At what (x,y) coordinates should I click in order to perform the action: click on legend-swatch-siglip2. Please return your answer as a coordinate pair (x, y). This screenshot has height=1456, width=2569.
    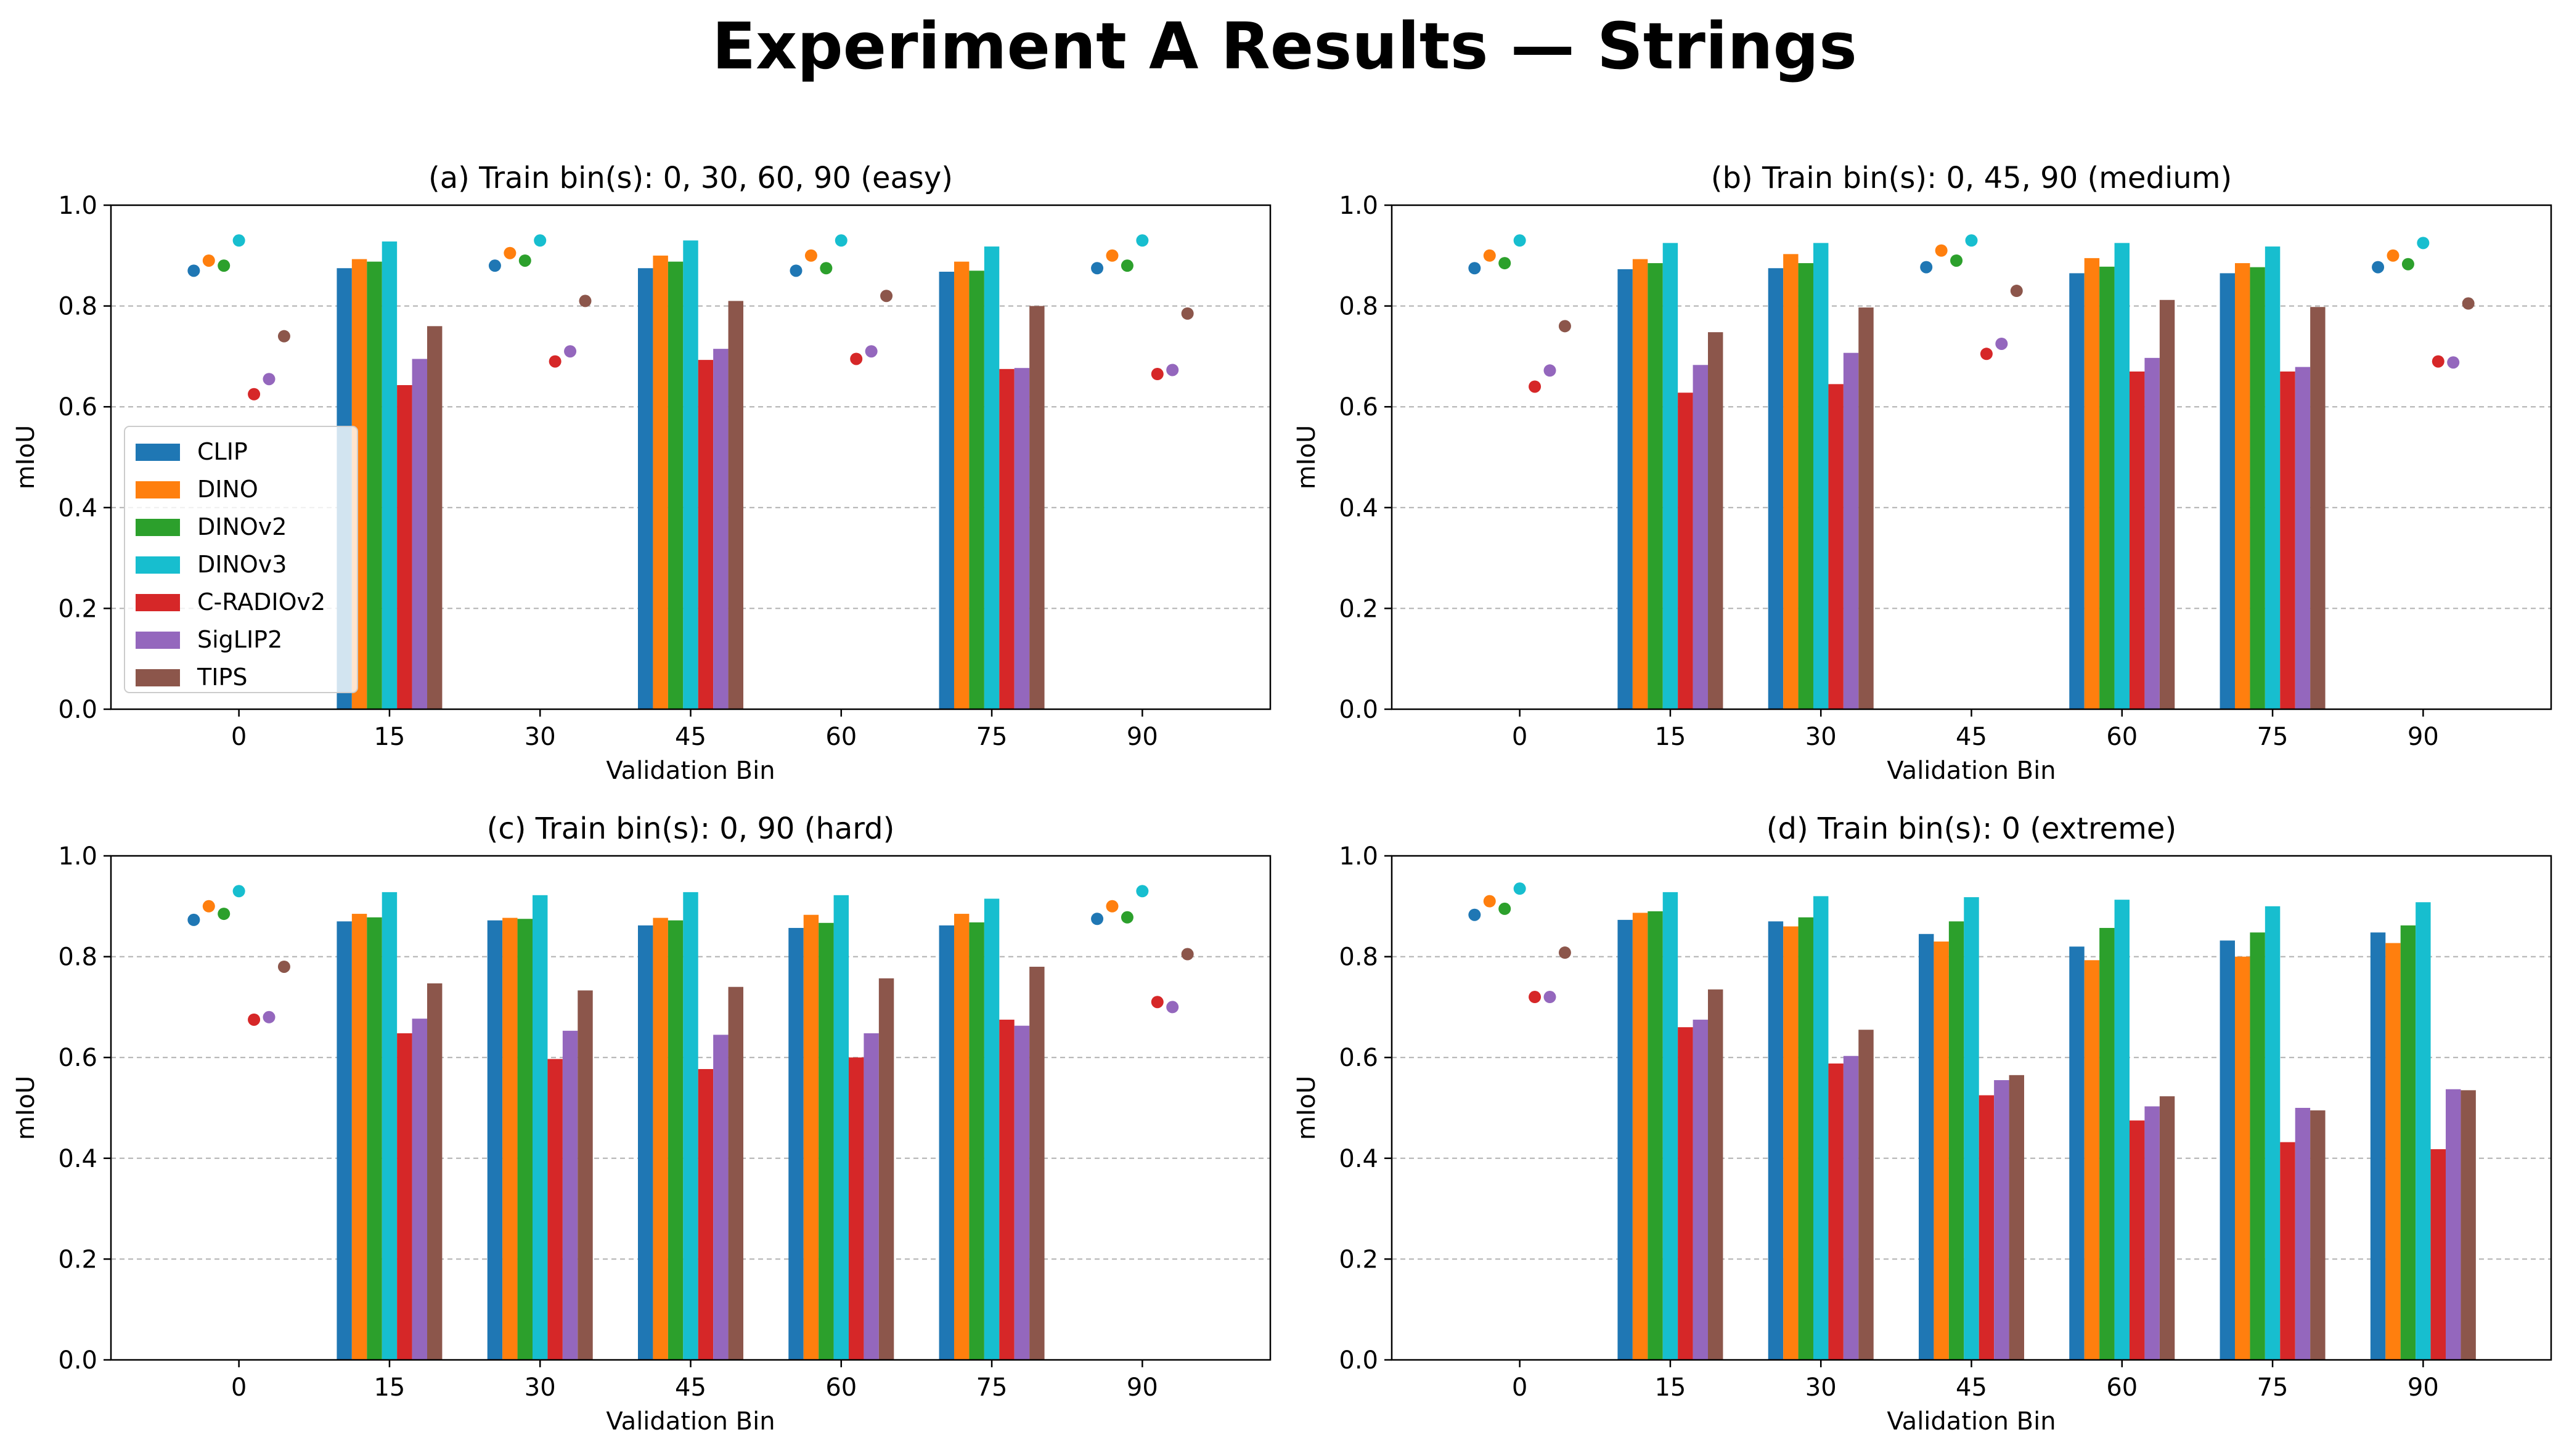
    Looking at the image, I should click on (158, 640).